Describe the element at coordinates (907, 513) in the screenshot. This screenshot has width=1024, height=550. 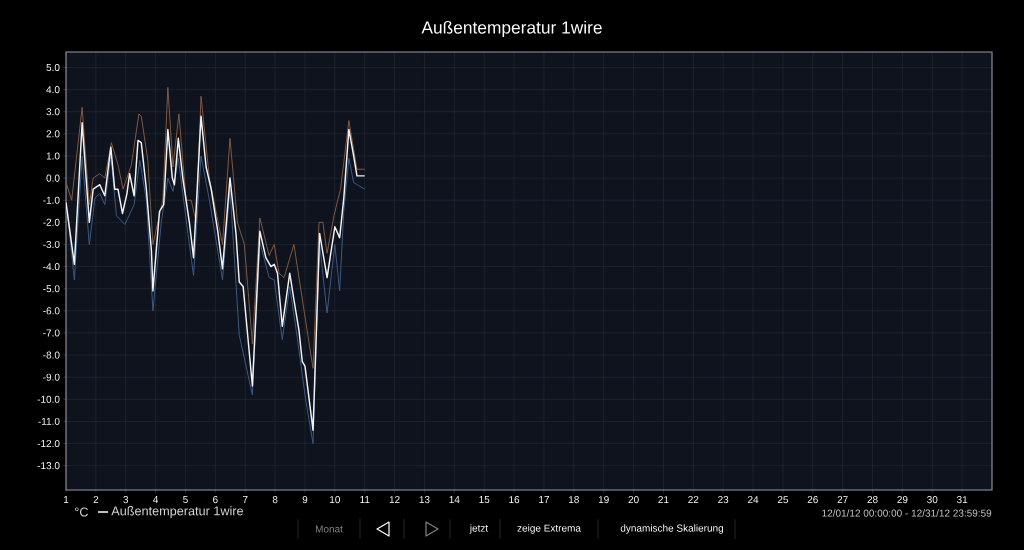
I see `text: 12/01/12 00:00:00 - 12/31/12 23:59:59` at that location.